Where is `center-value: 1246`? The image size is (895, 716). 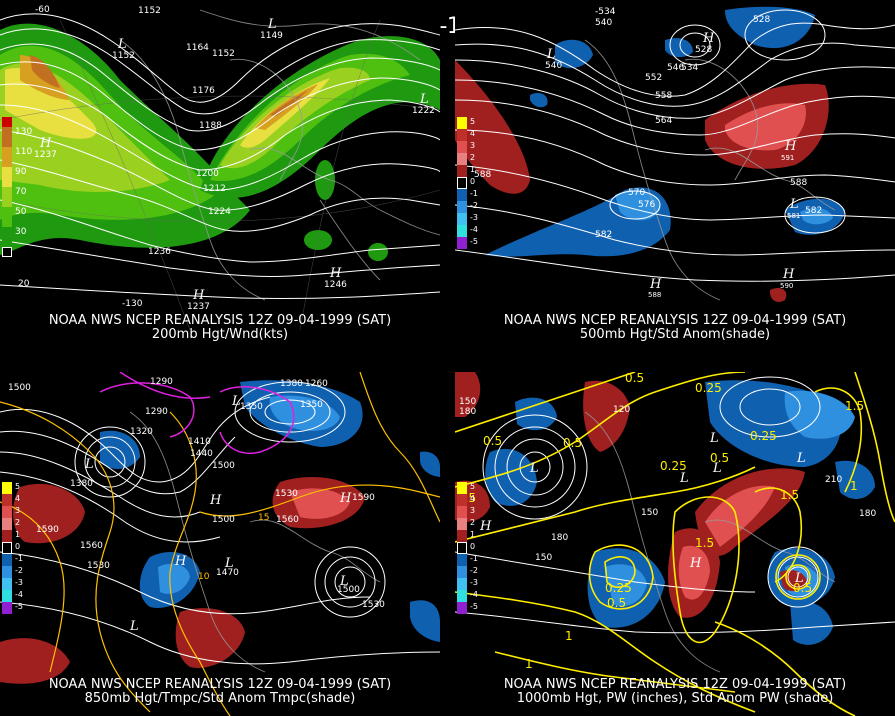
center-value: 1246 is located at coordinates (335, 285).